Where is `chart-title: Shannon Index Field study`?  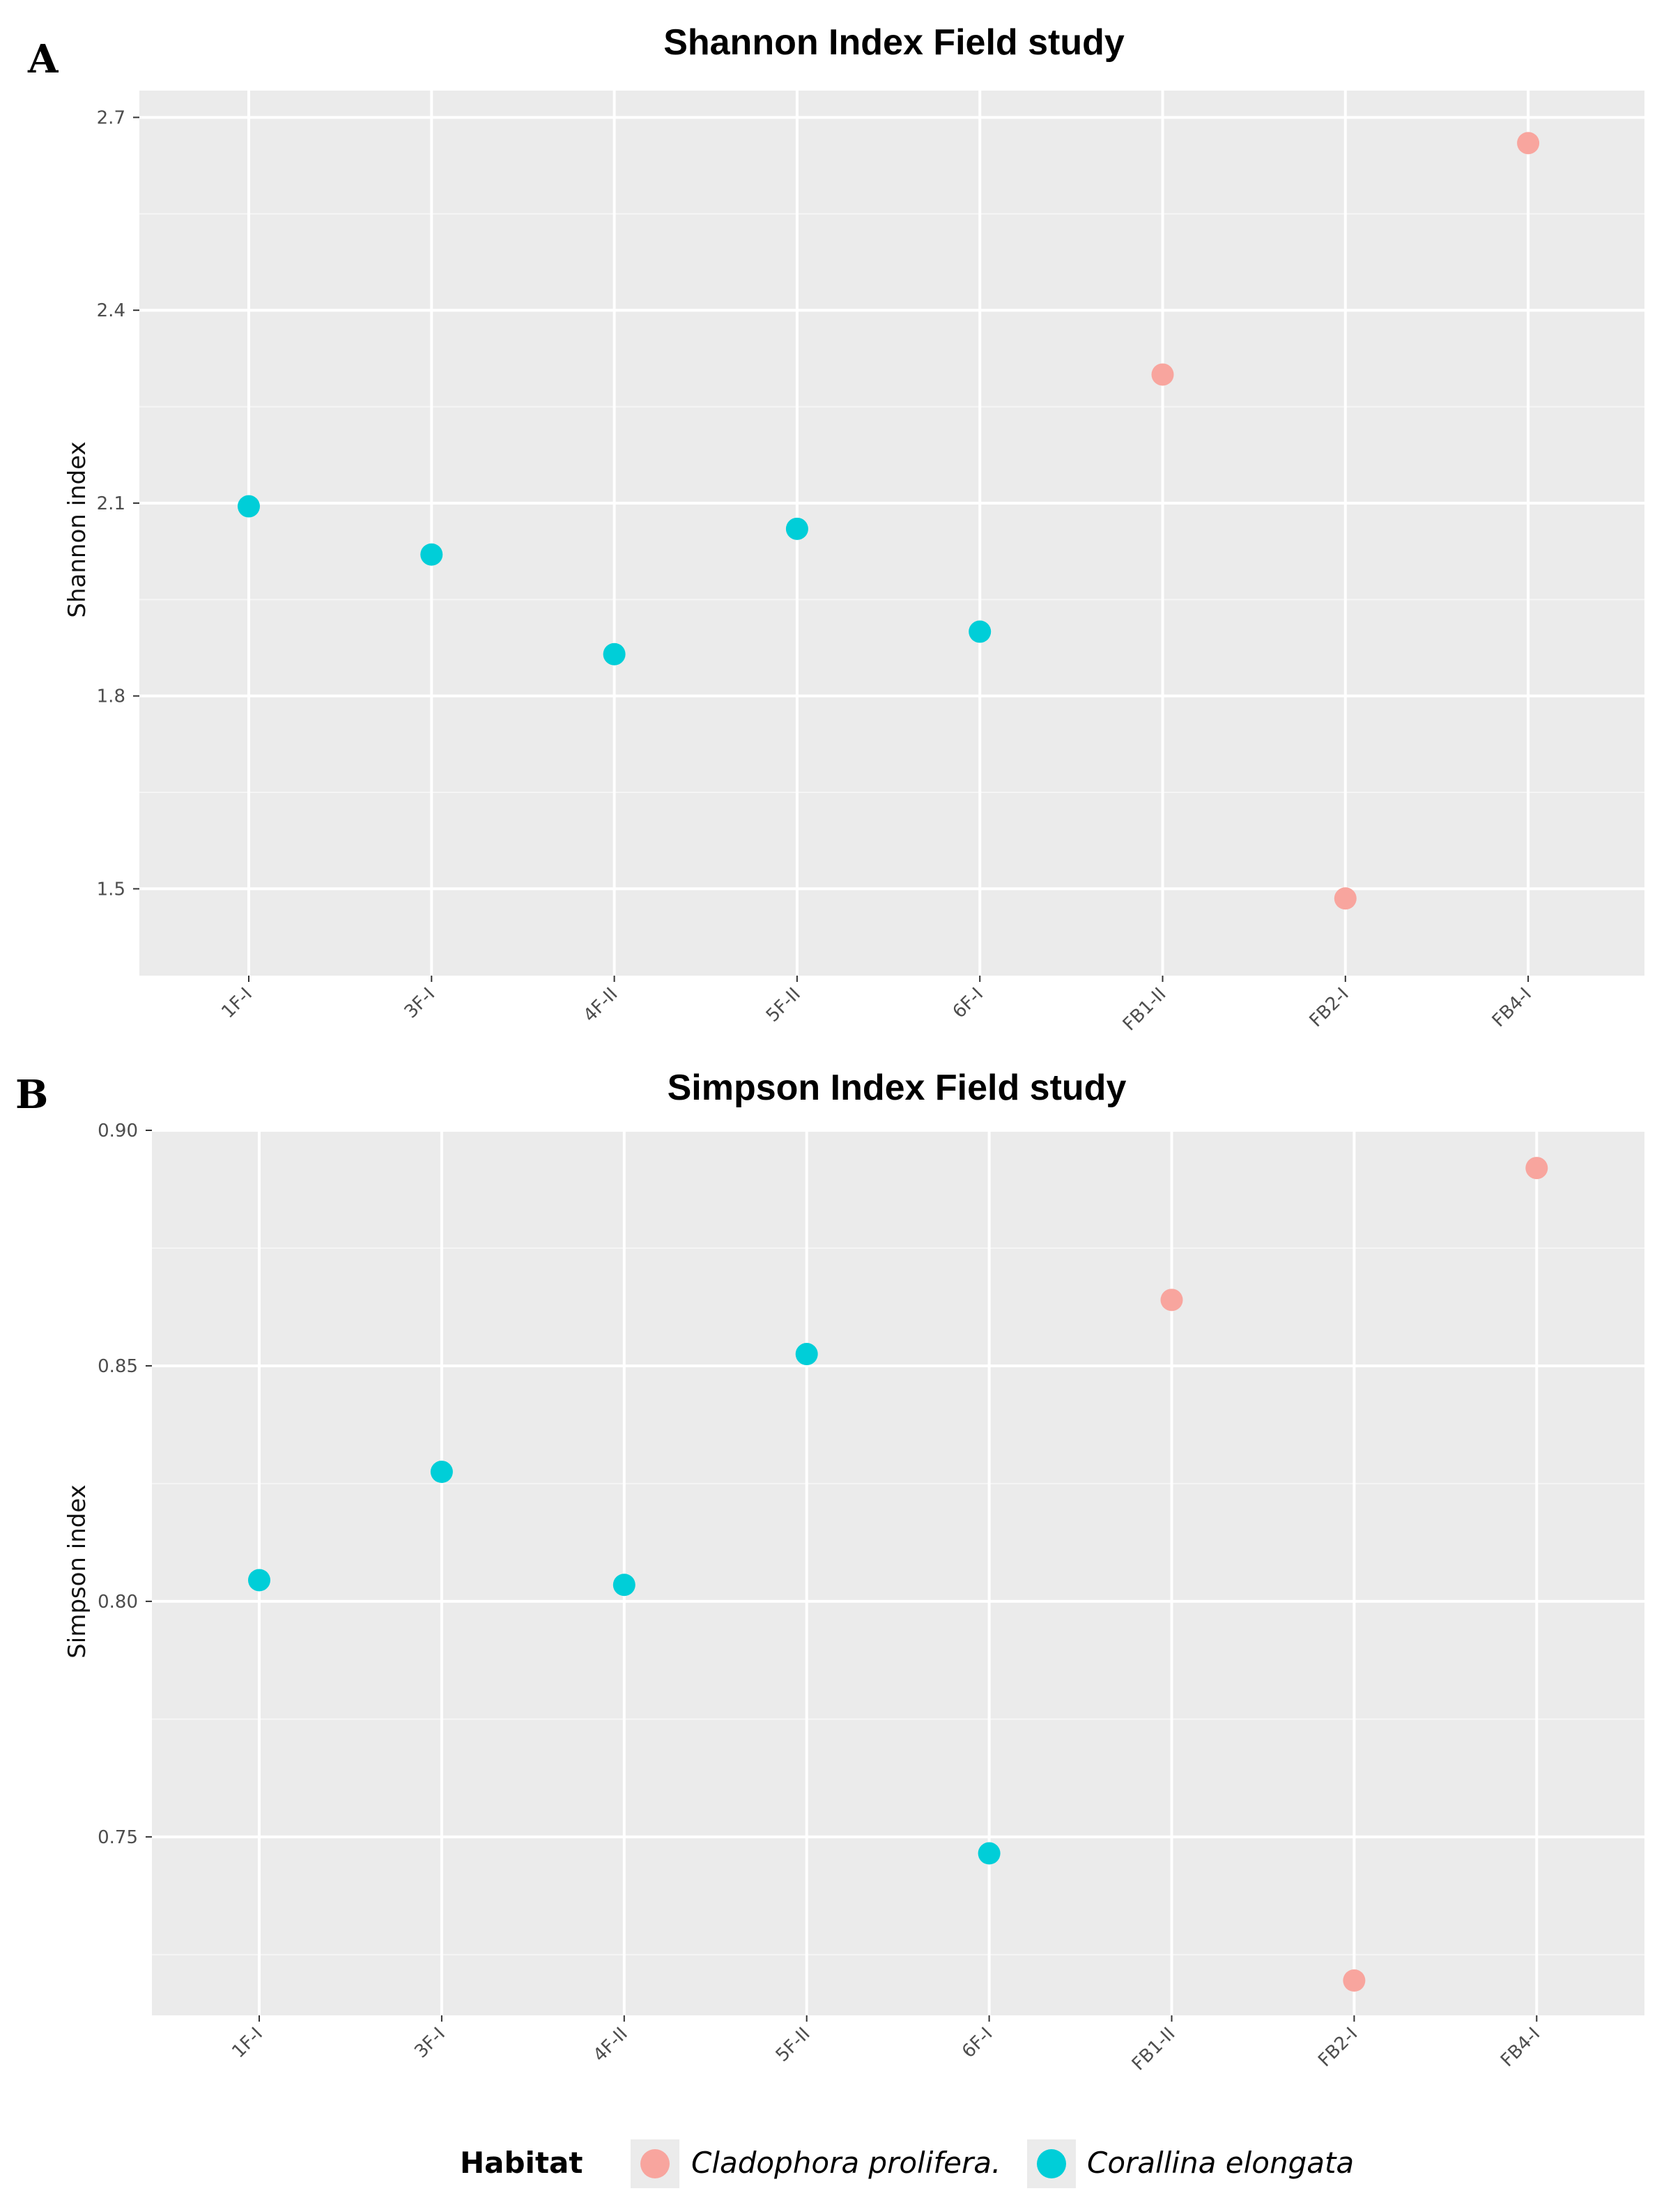
chart-title: Shannon Index Field study is located at coordinates (894, 42).